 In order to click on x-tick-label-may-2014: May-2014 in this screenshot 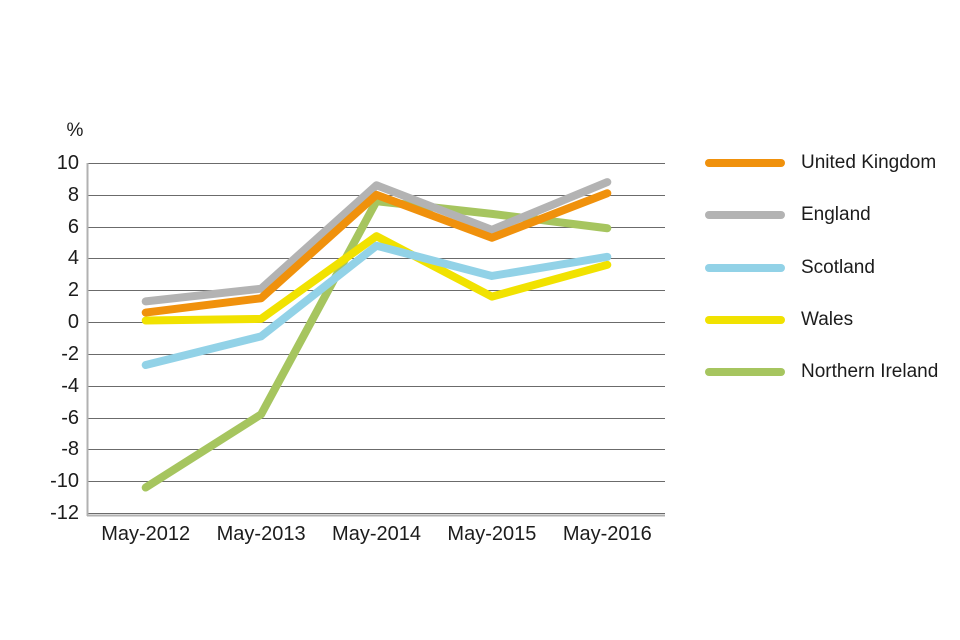, I will do `click(376, 534)`.